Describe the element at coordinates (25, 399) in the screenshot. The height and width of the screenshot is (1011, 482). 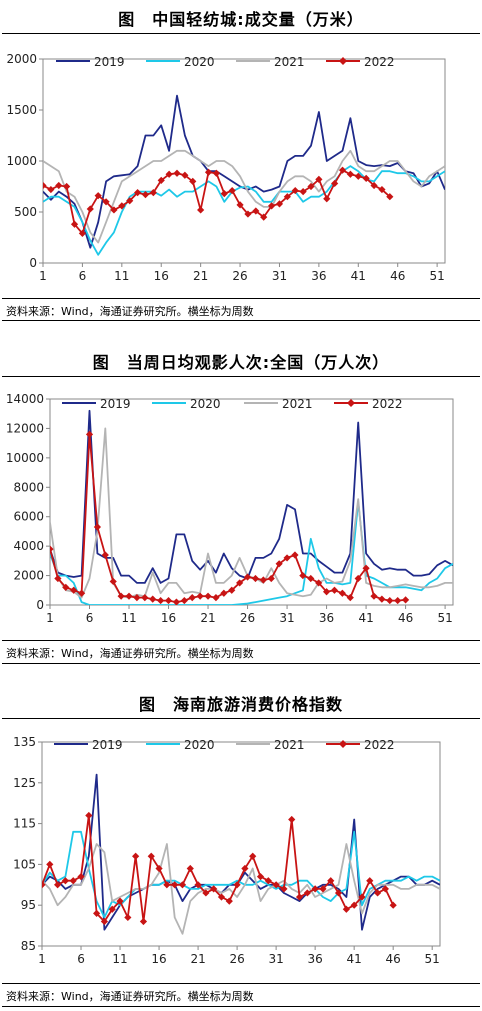
I see `y-tick-label: 14000` at that location.